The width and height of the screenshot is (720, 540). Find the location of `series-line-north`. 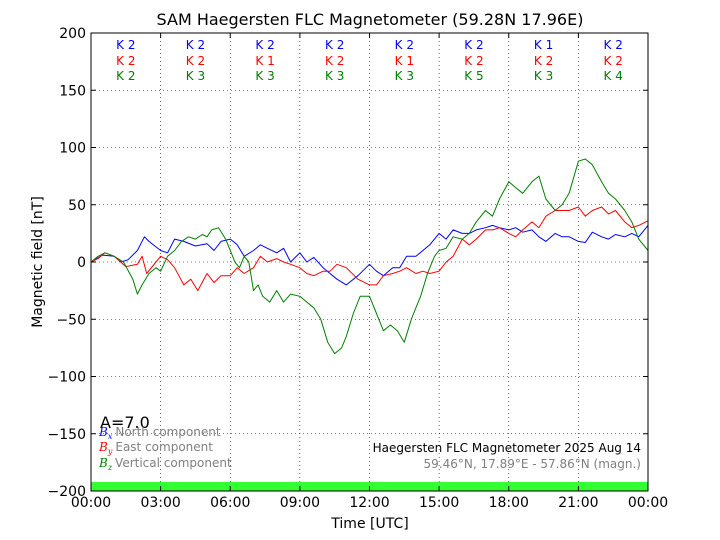

series-line-north is located at coordinates (369, 255).